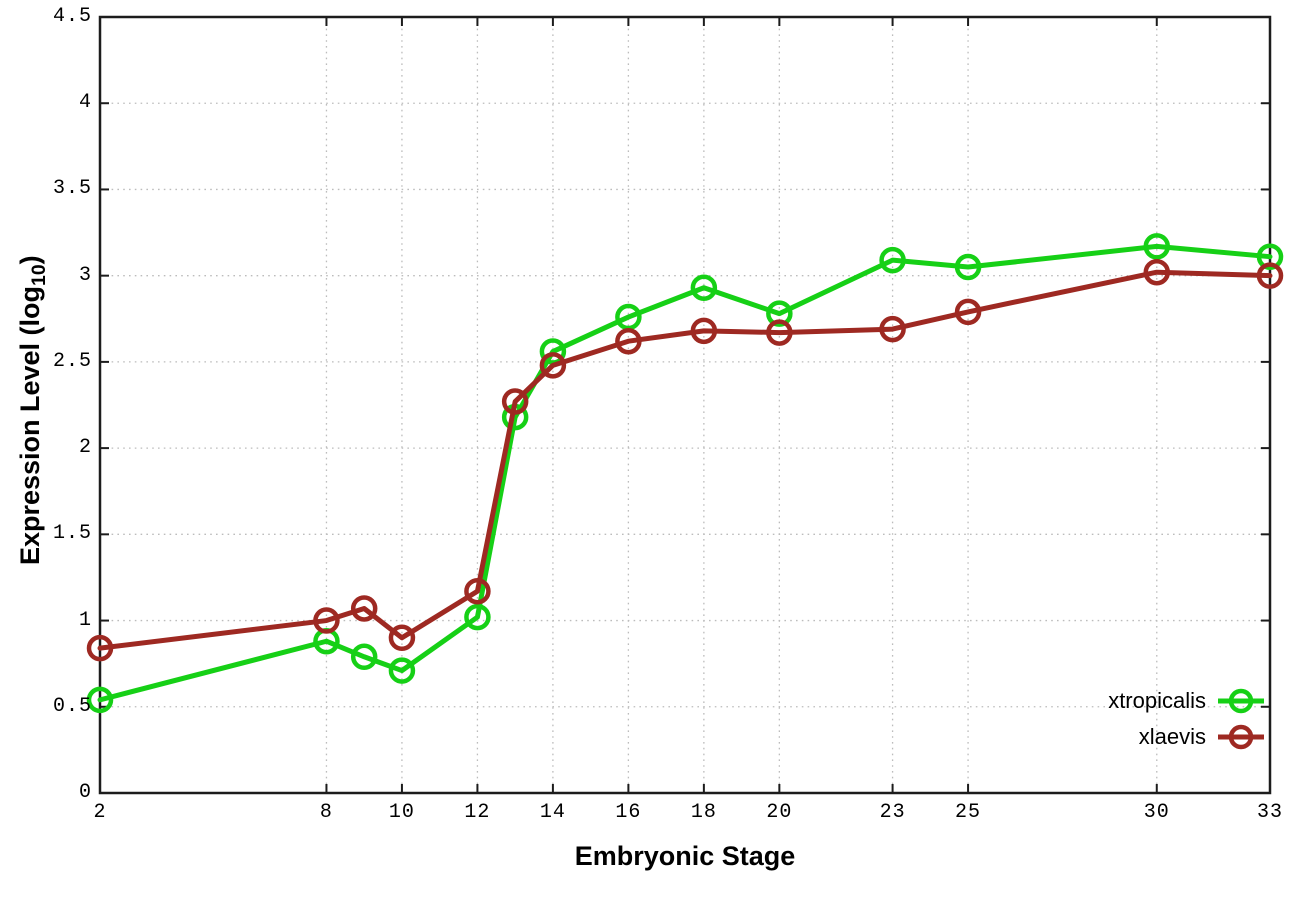 The image size is (1296, 907). I want to click on y-tick-label: 1, so click(85, 620).